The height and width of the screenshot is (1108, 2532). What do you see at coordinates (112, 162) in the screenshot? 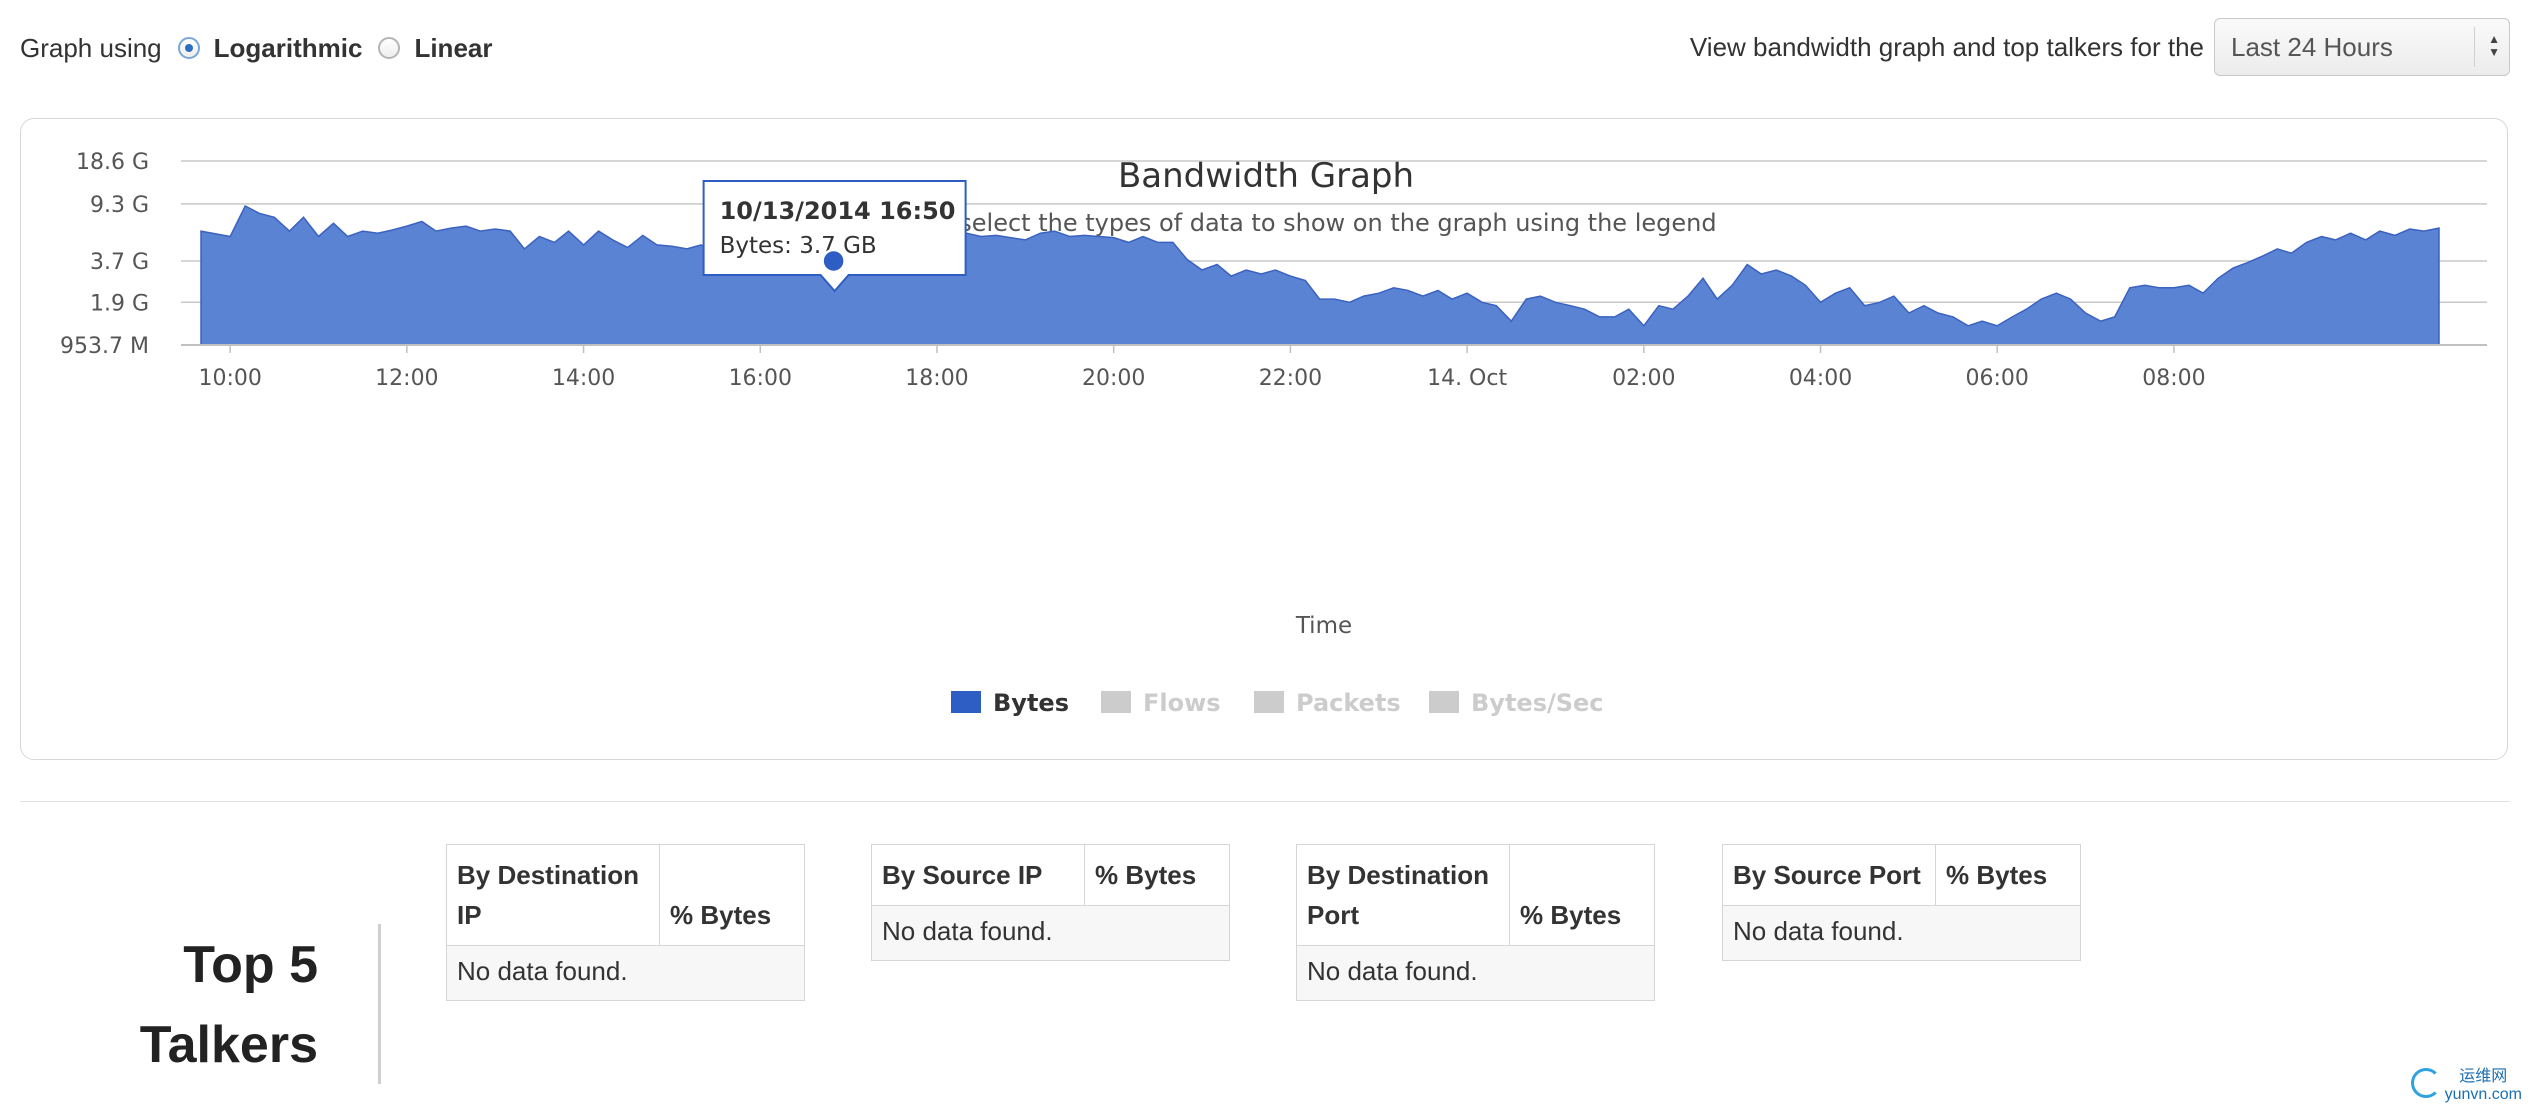
I see `y-tick-label: 18.6 G` at bounding box center [112, 162].